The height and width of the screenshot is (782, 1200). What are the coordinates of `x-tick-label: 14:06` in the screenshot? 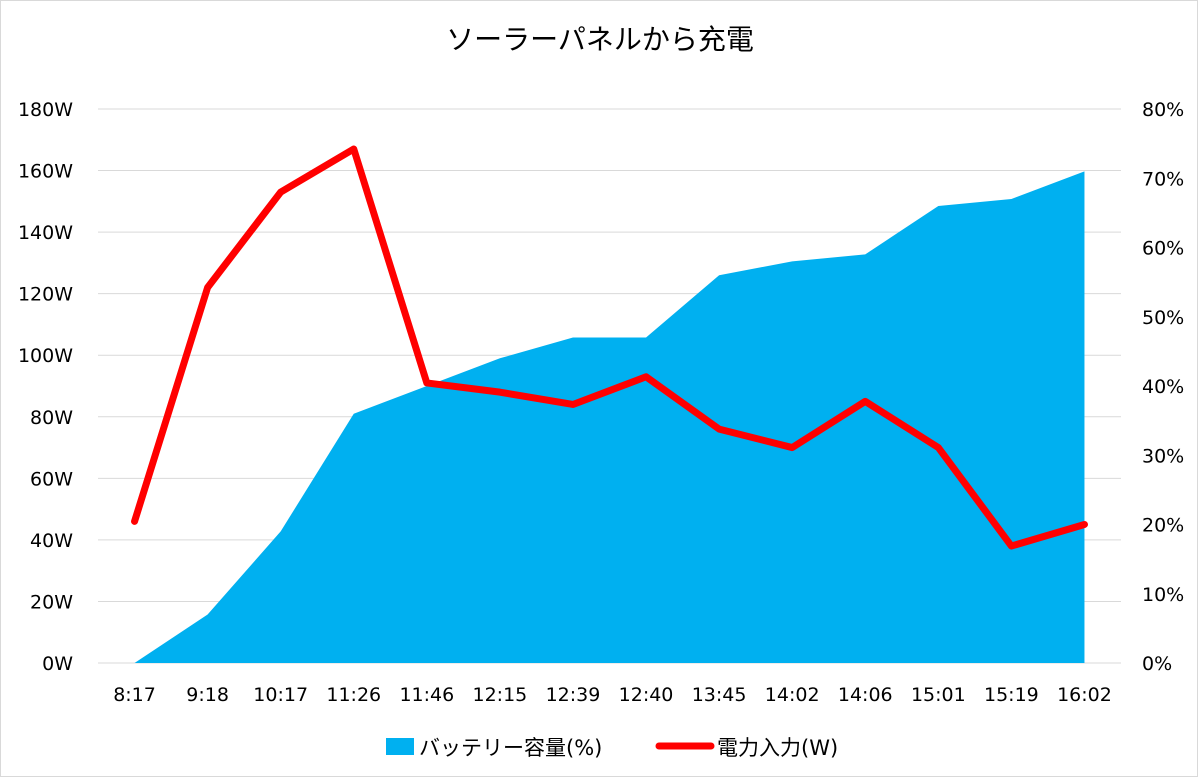 It's located at (865, 695).